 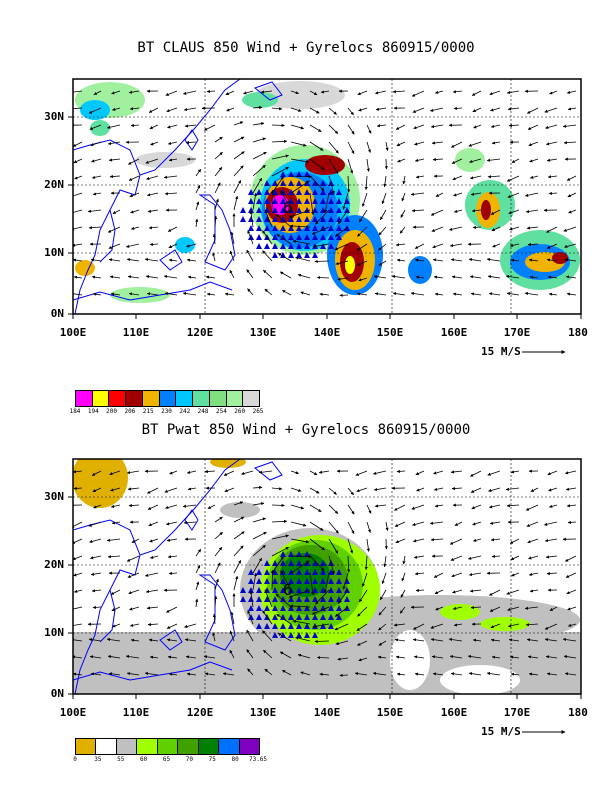 What do you see at coordinates (578, 332) in the screenshot?
I see `panel1-xtick: 180` at bounding box center [578, 332].